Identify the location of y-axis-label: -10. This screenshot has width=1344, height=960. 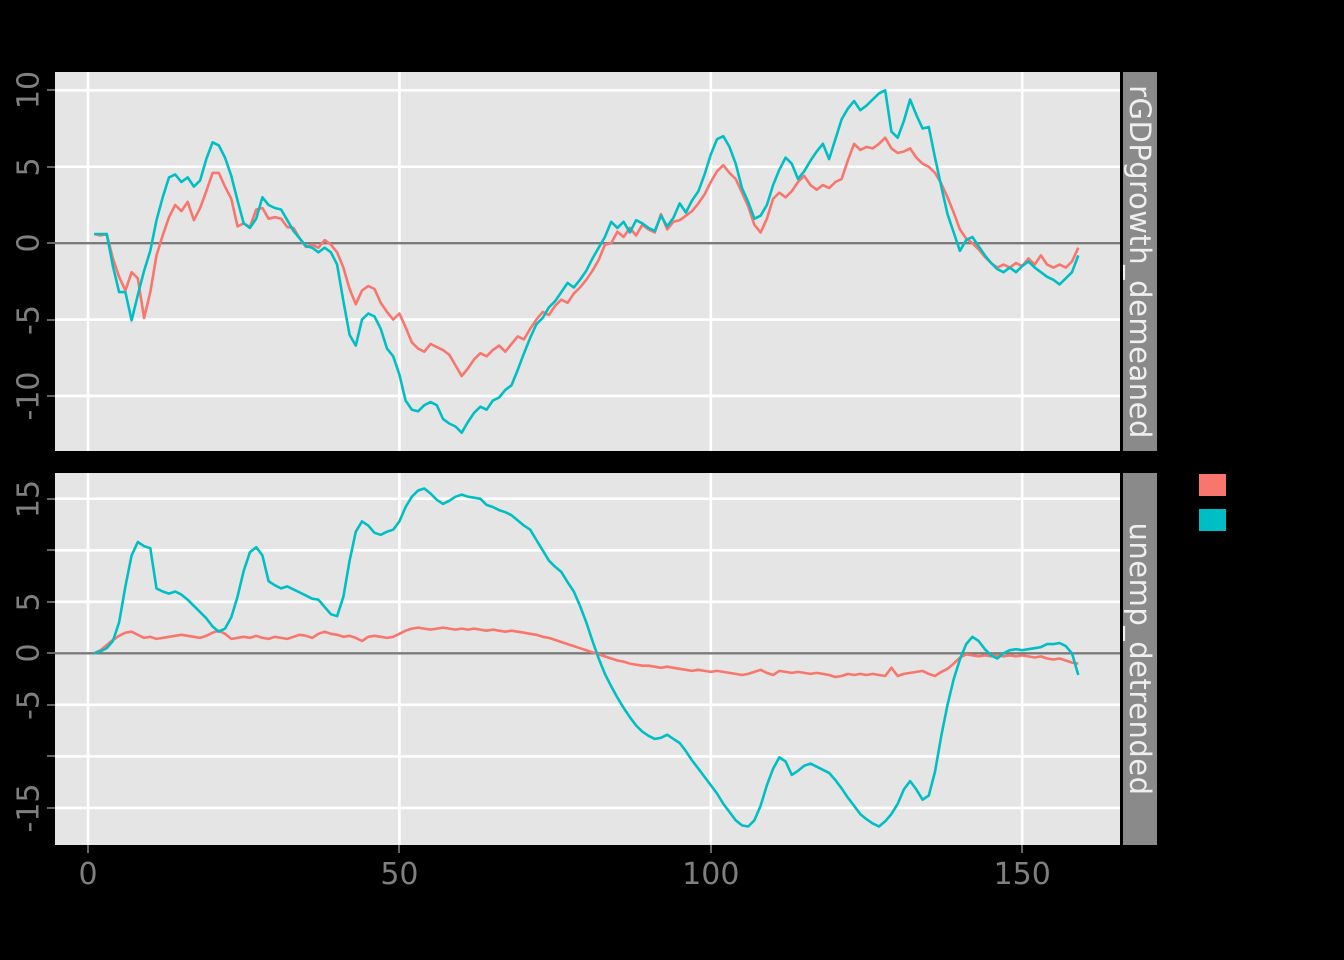
(29, 396).